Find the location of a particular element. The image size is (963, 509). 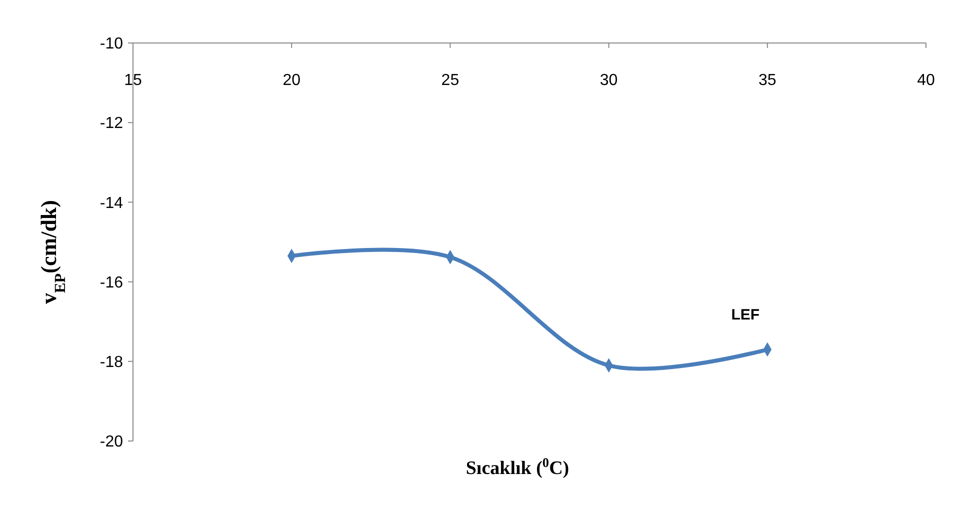

y-tick-label: -12 is located at coordinates (112, 123).